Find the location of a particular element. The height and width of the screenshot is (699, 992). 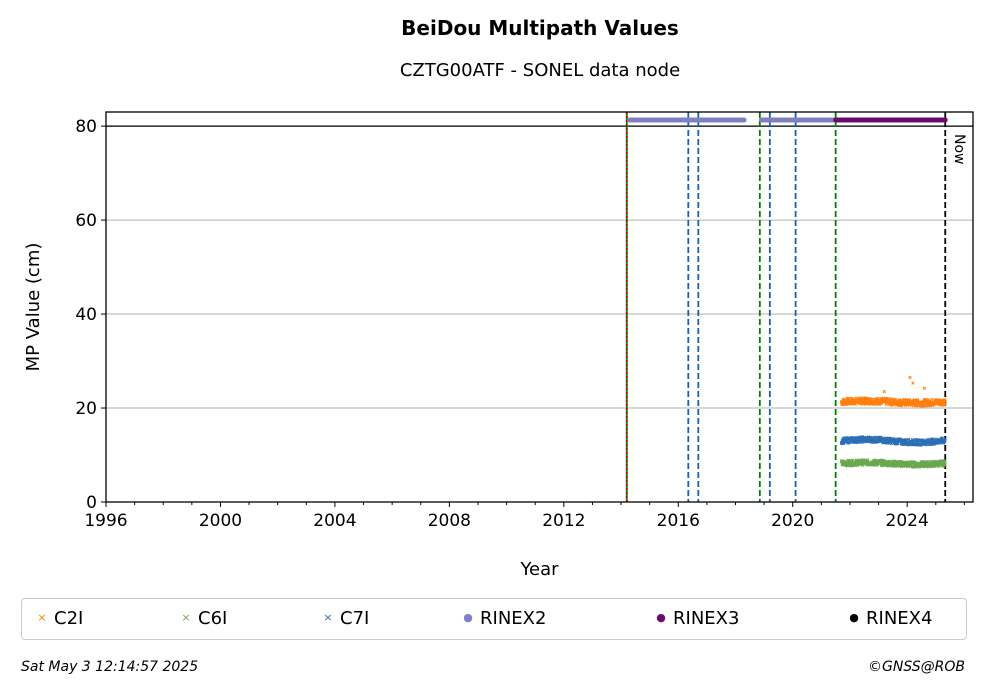

chart-subtitle: CZTG00ATF - SONEL data node is located at coordinates (540, 70).